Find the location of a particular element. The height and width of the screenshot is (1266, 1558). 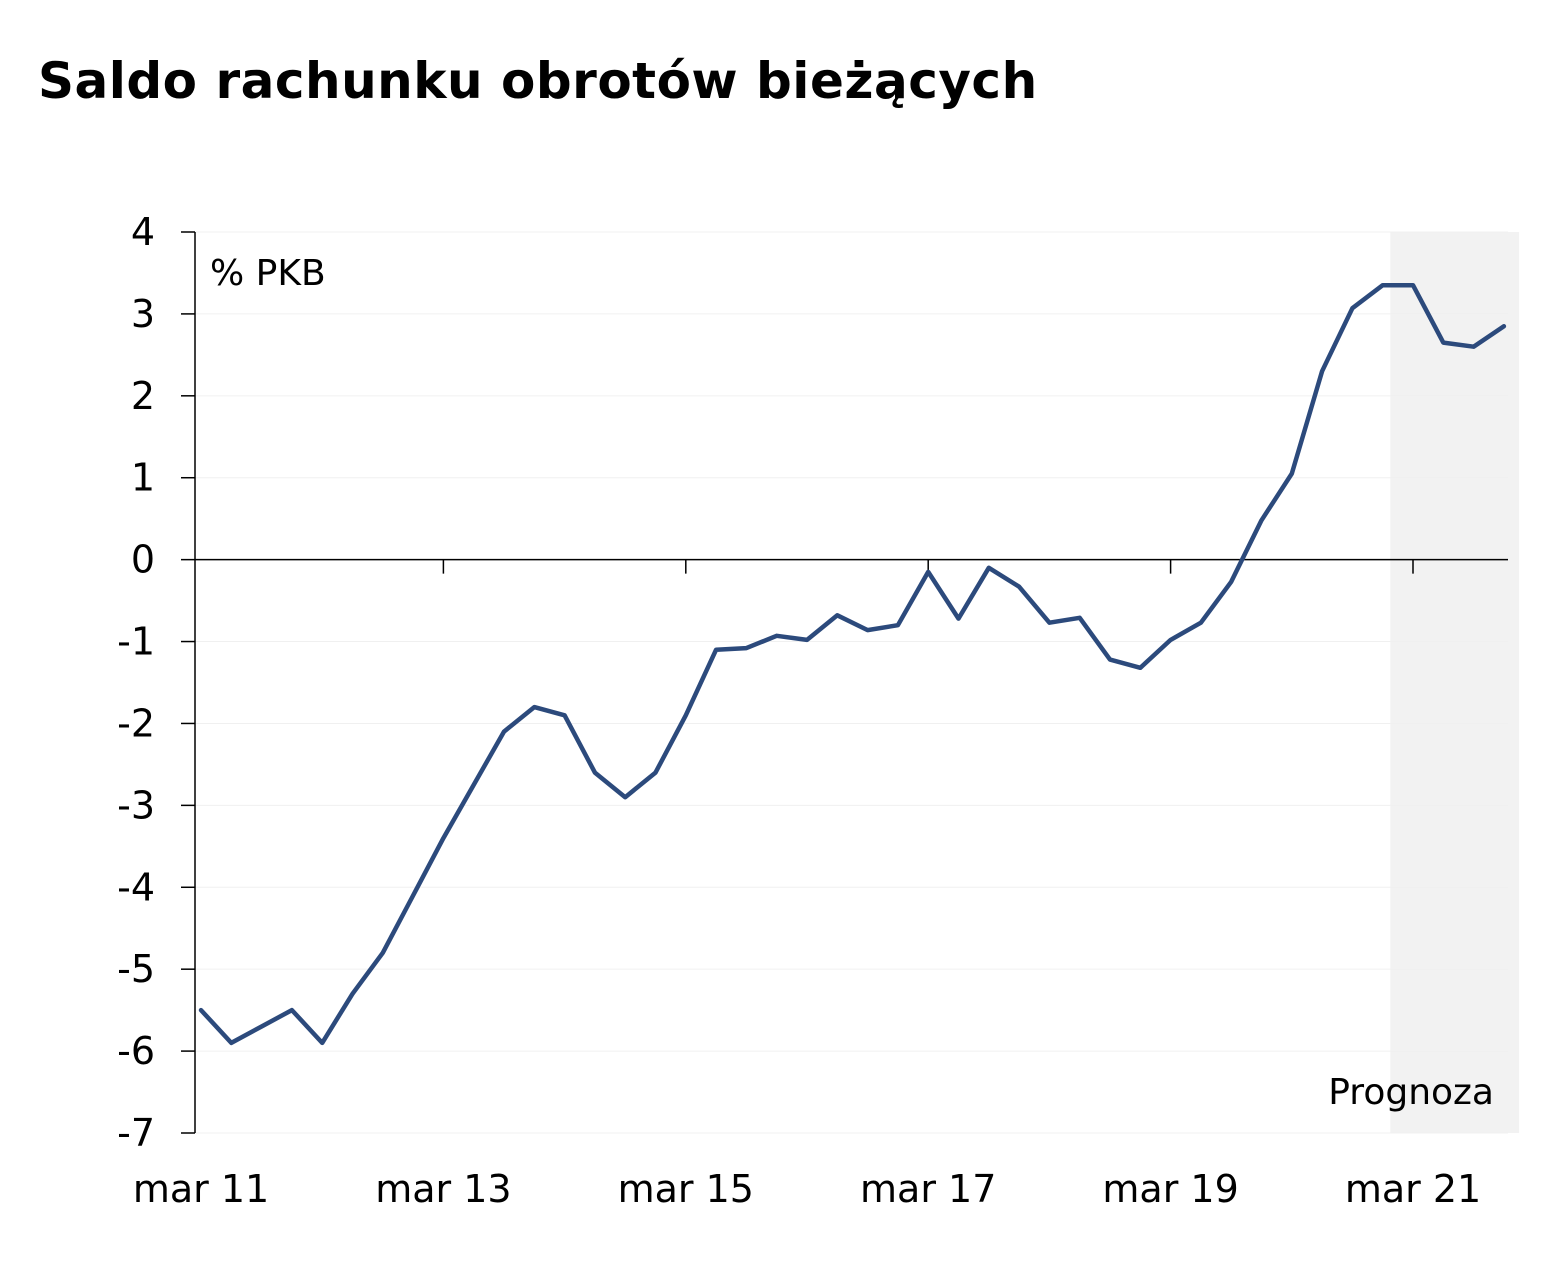

unit-label: % PKB is located at coordinates (268, 273).